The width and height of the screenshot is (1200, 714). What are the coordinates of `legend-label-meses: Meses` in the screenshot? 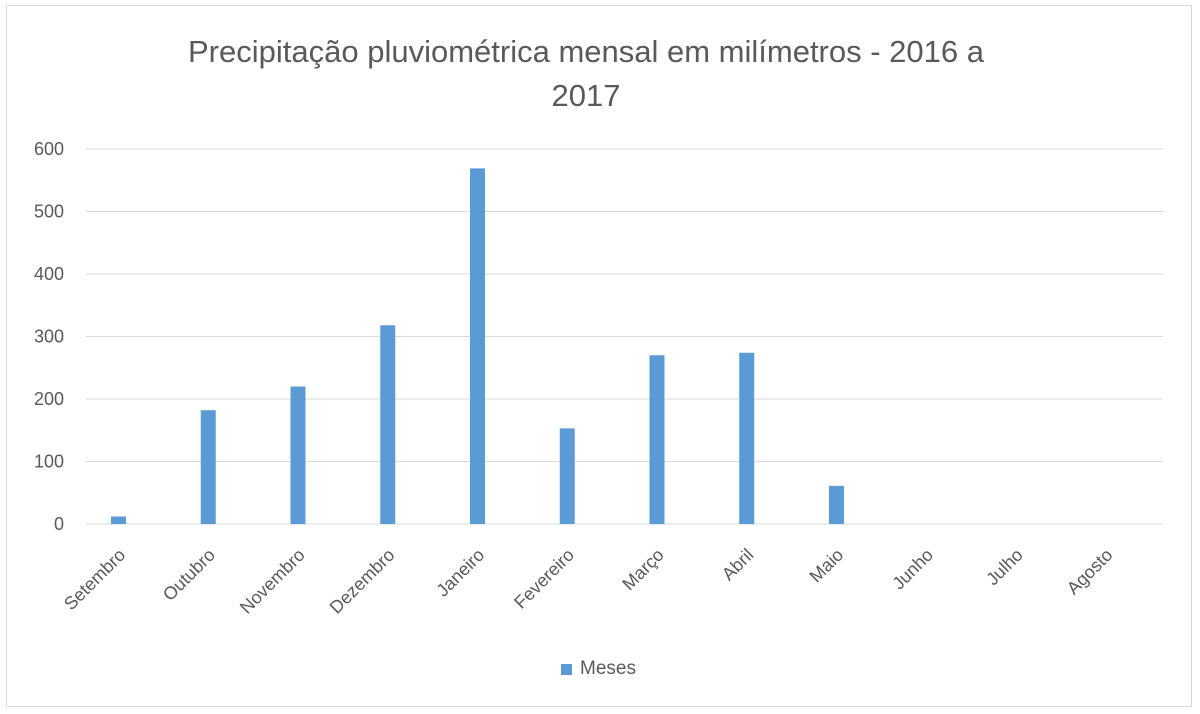 It's located at (608, 668).